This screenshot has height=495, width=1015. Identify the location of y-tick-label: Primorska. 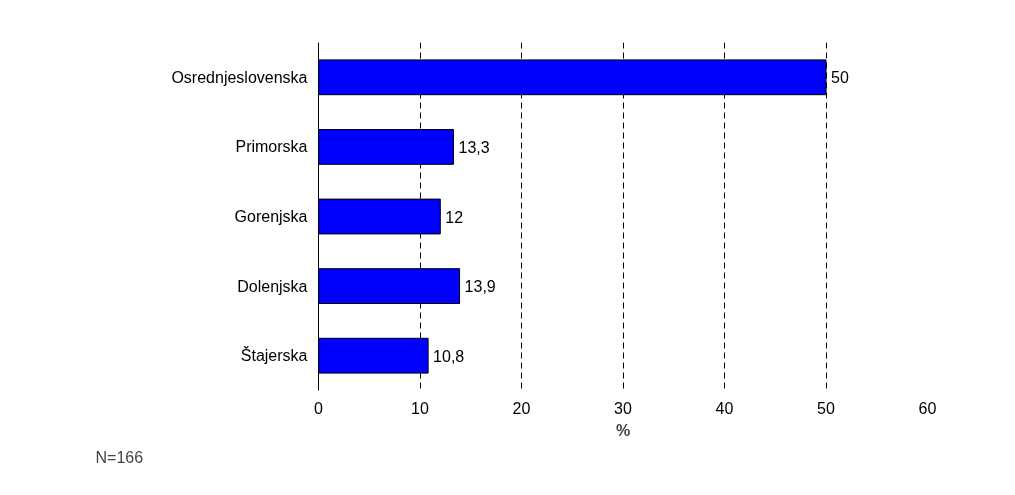
(271, 147).